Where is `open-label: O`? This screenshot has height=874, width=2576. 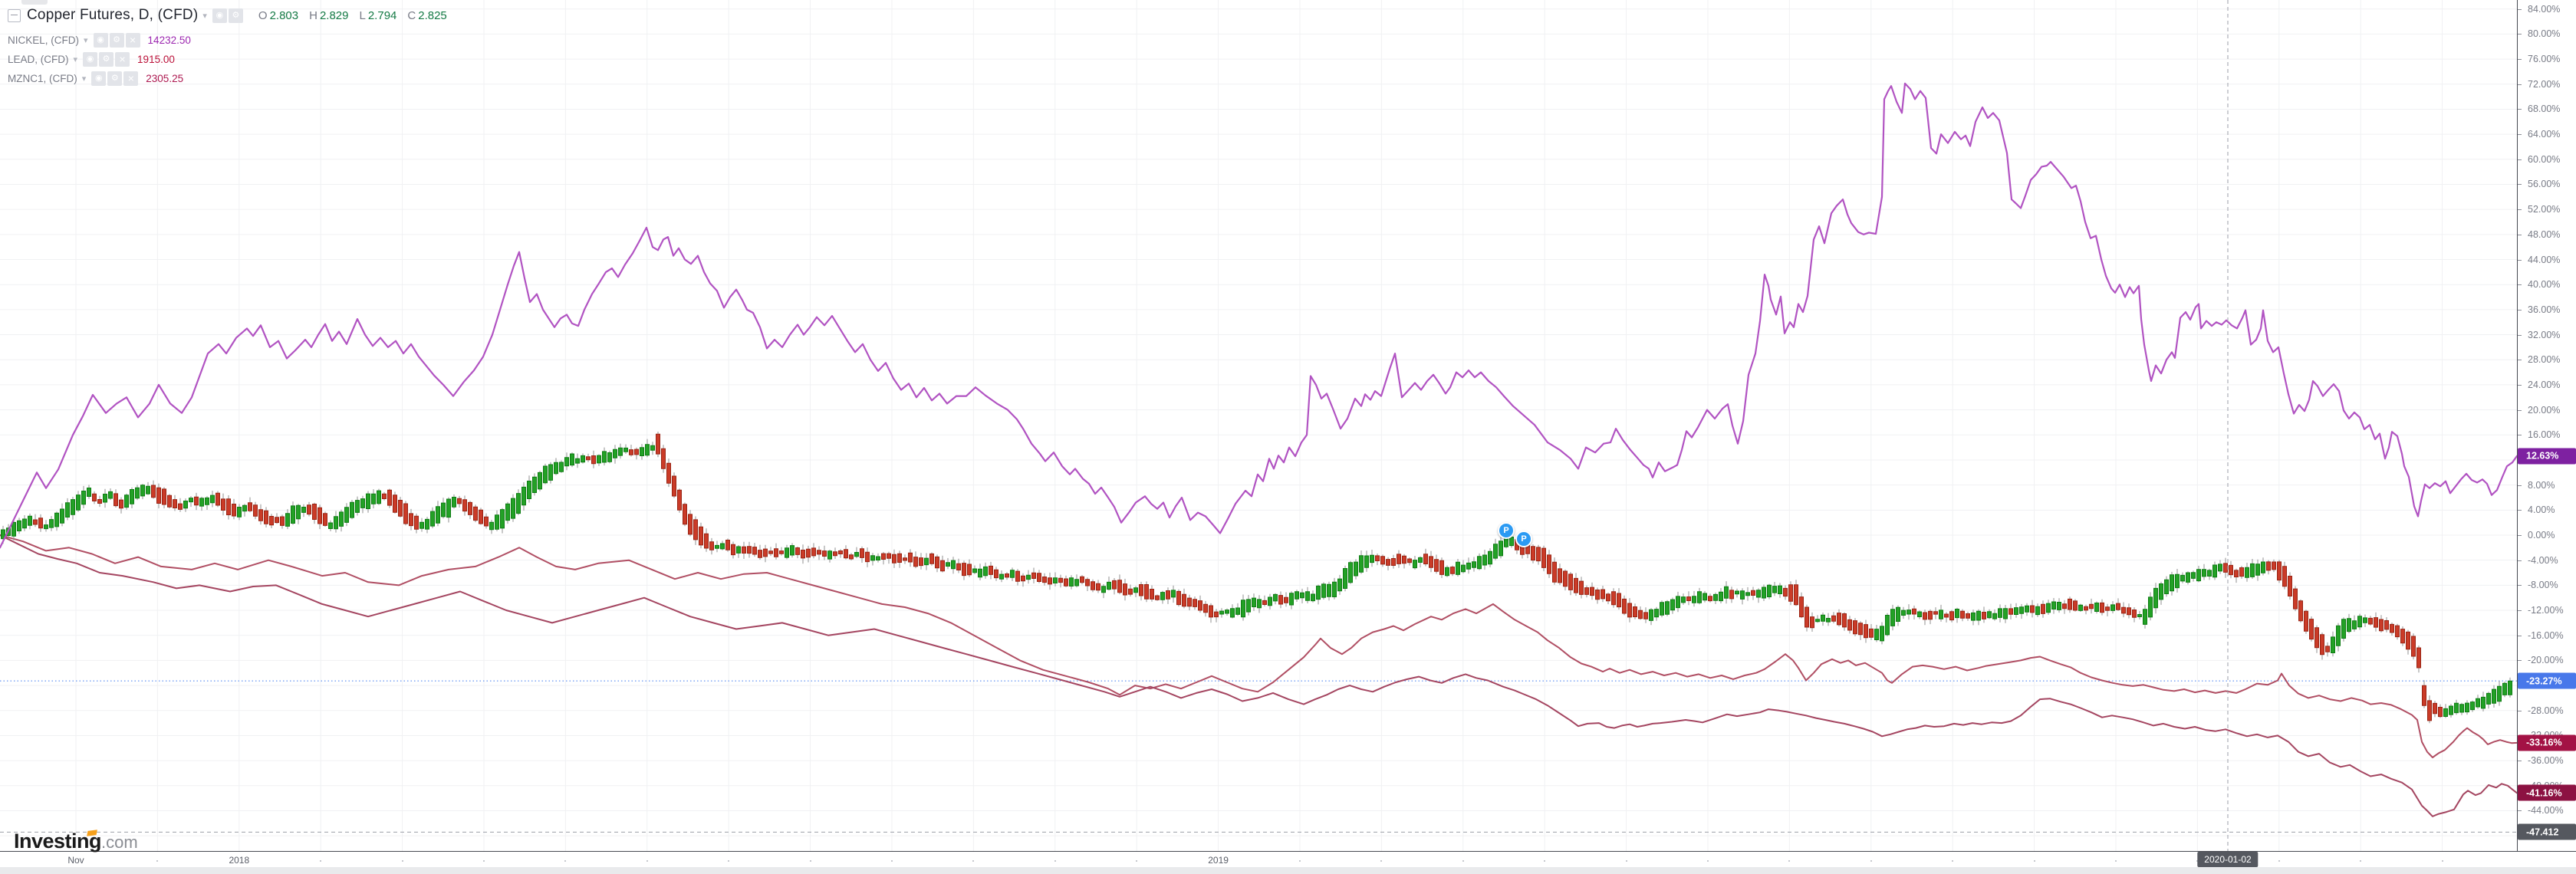 open-label: O is located at coordinates (263, 15).